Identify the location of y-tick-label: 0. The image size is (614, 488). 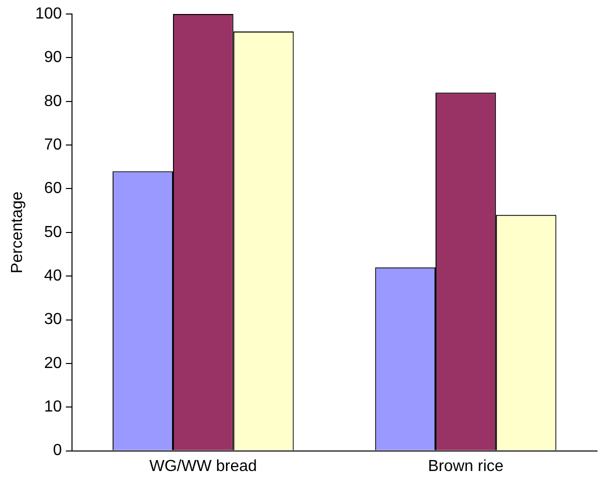
(57, 451).